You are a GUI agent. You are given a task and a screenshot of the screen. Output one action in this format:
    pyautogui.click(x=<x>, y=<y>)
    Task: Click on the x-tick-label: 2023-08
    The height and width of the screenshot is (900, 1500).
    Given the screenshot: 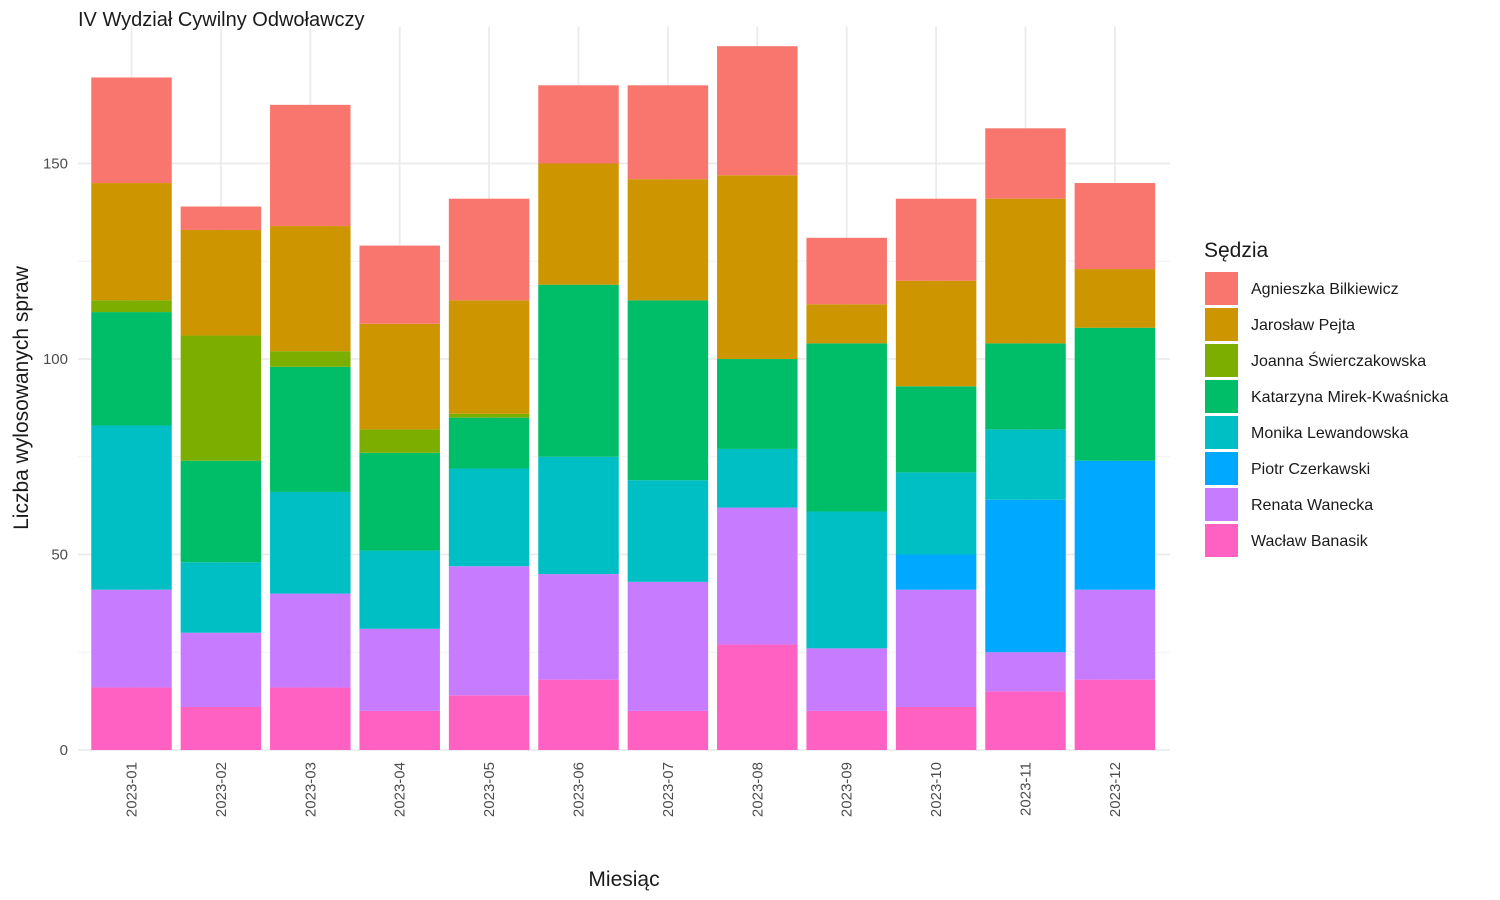 What is the action you would take?
    pyautogui.click(x=757, y=789)
    